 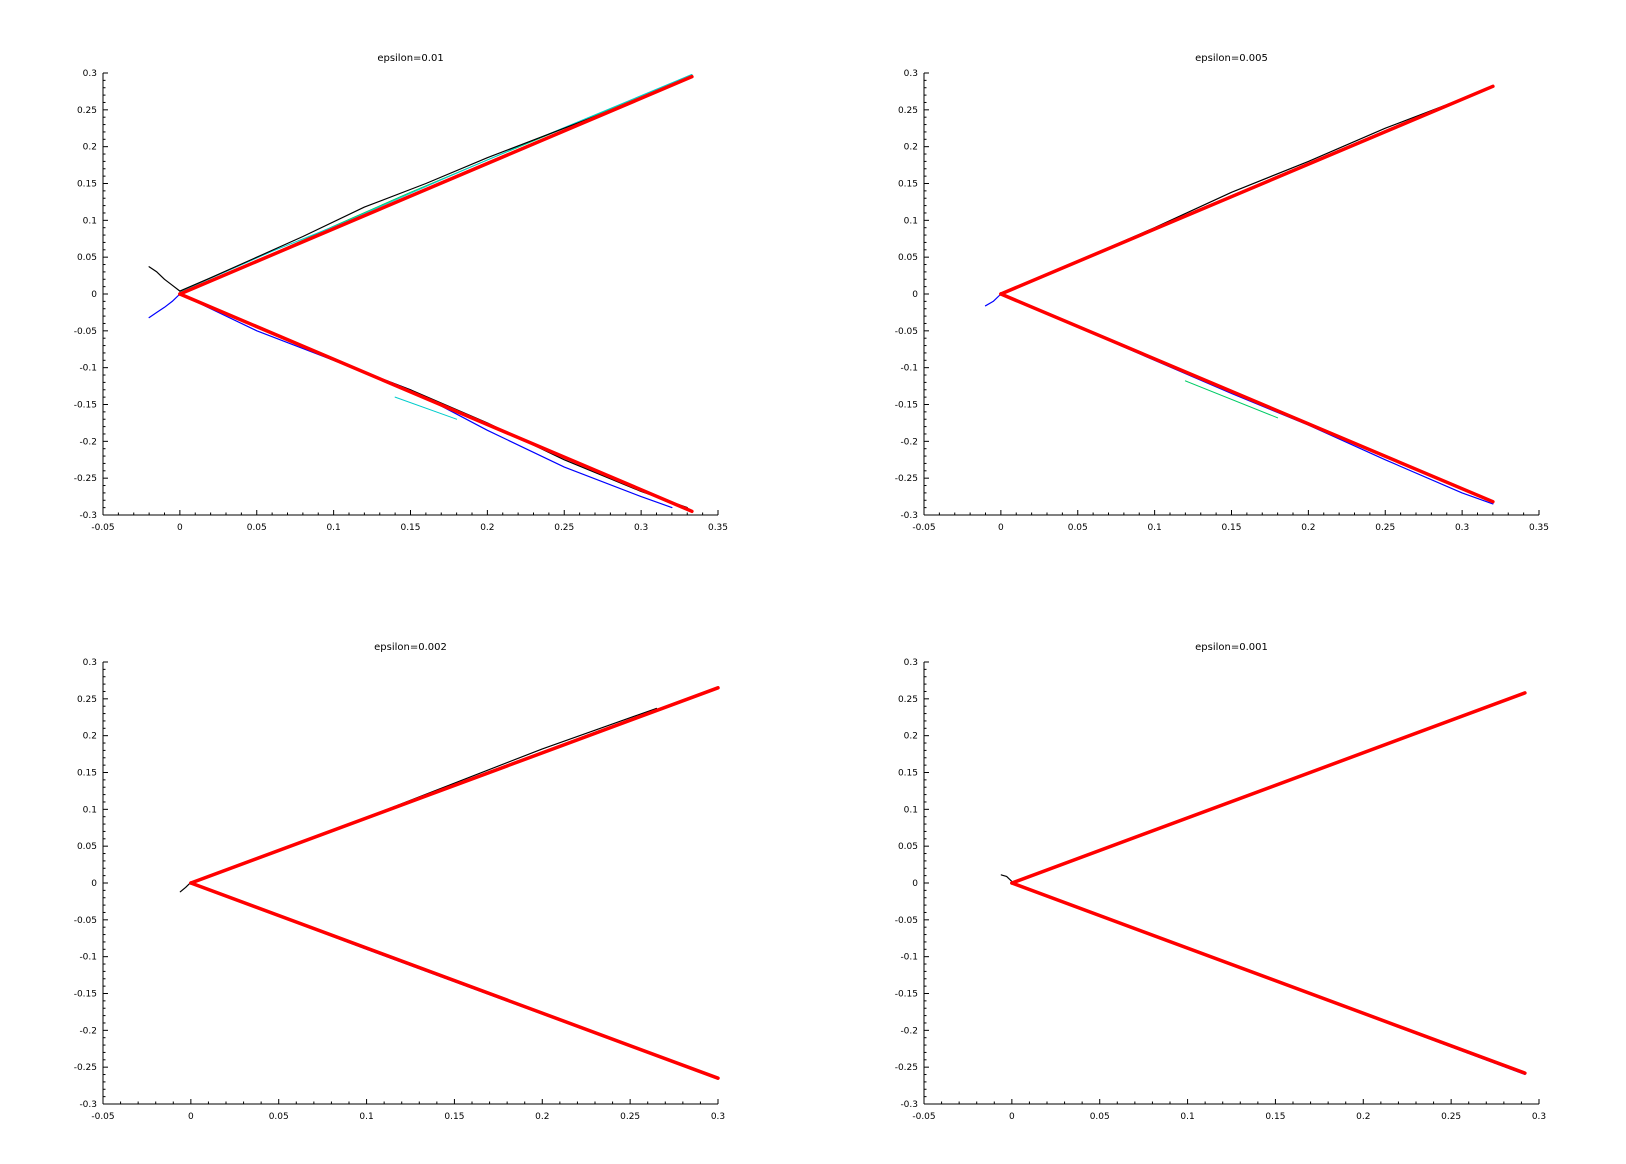 What do you see at coordinates (1231, 647) in the screenshot?
I see `subplot-title: epsilon=0.001` at bounding box center [1231, 647].